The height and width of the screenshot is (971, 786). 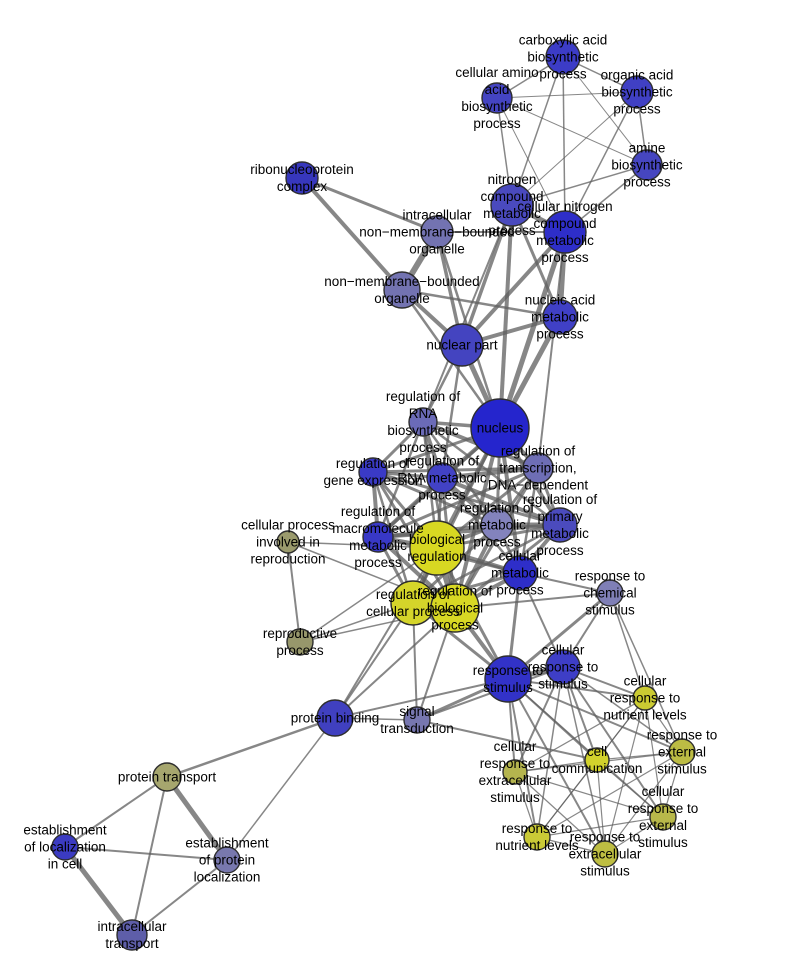 I want to click on edge-nitrogen-compound-metabolic-process--regulation-of-rna-biosynthetic-process, so click(x=467, y=313).